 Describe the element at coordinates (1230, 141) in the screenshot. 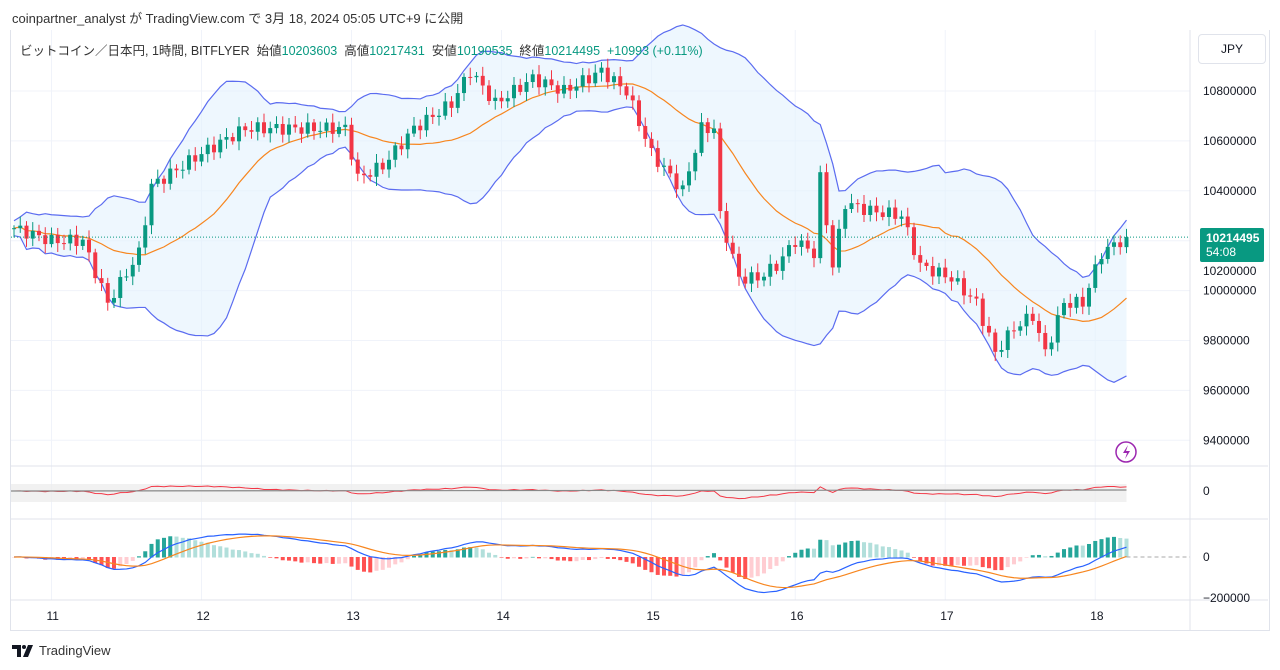

I see `price-tick: 10600000` at that location.